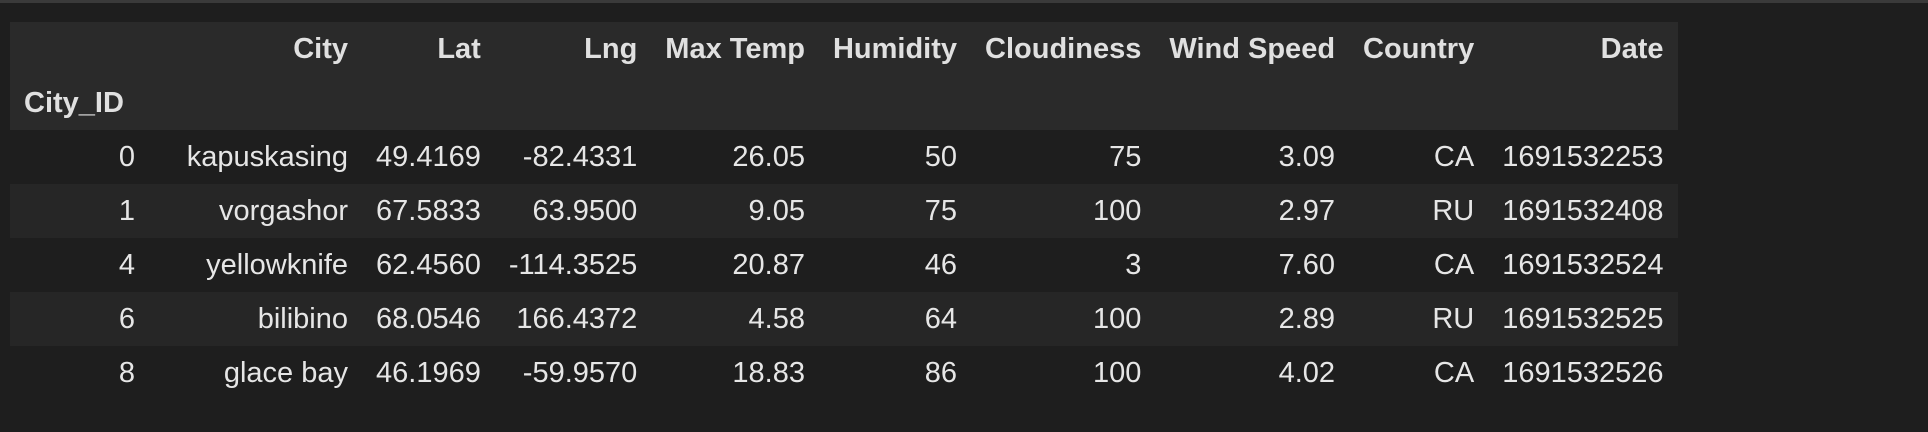  Describe the element at coordinates (573, 49) in the screenshot. I see `column-header-lng: Lng` at that location.